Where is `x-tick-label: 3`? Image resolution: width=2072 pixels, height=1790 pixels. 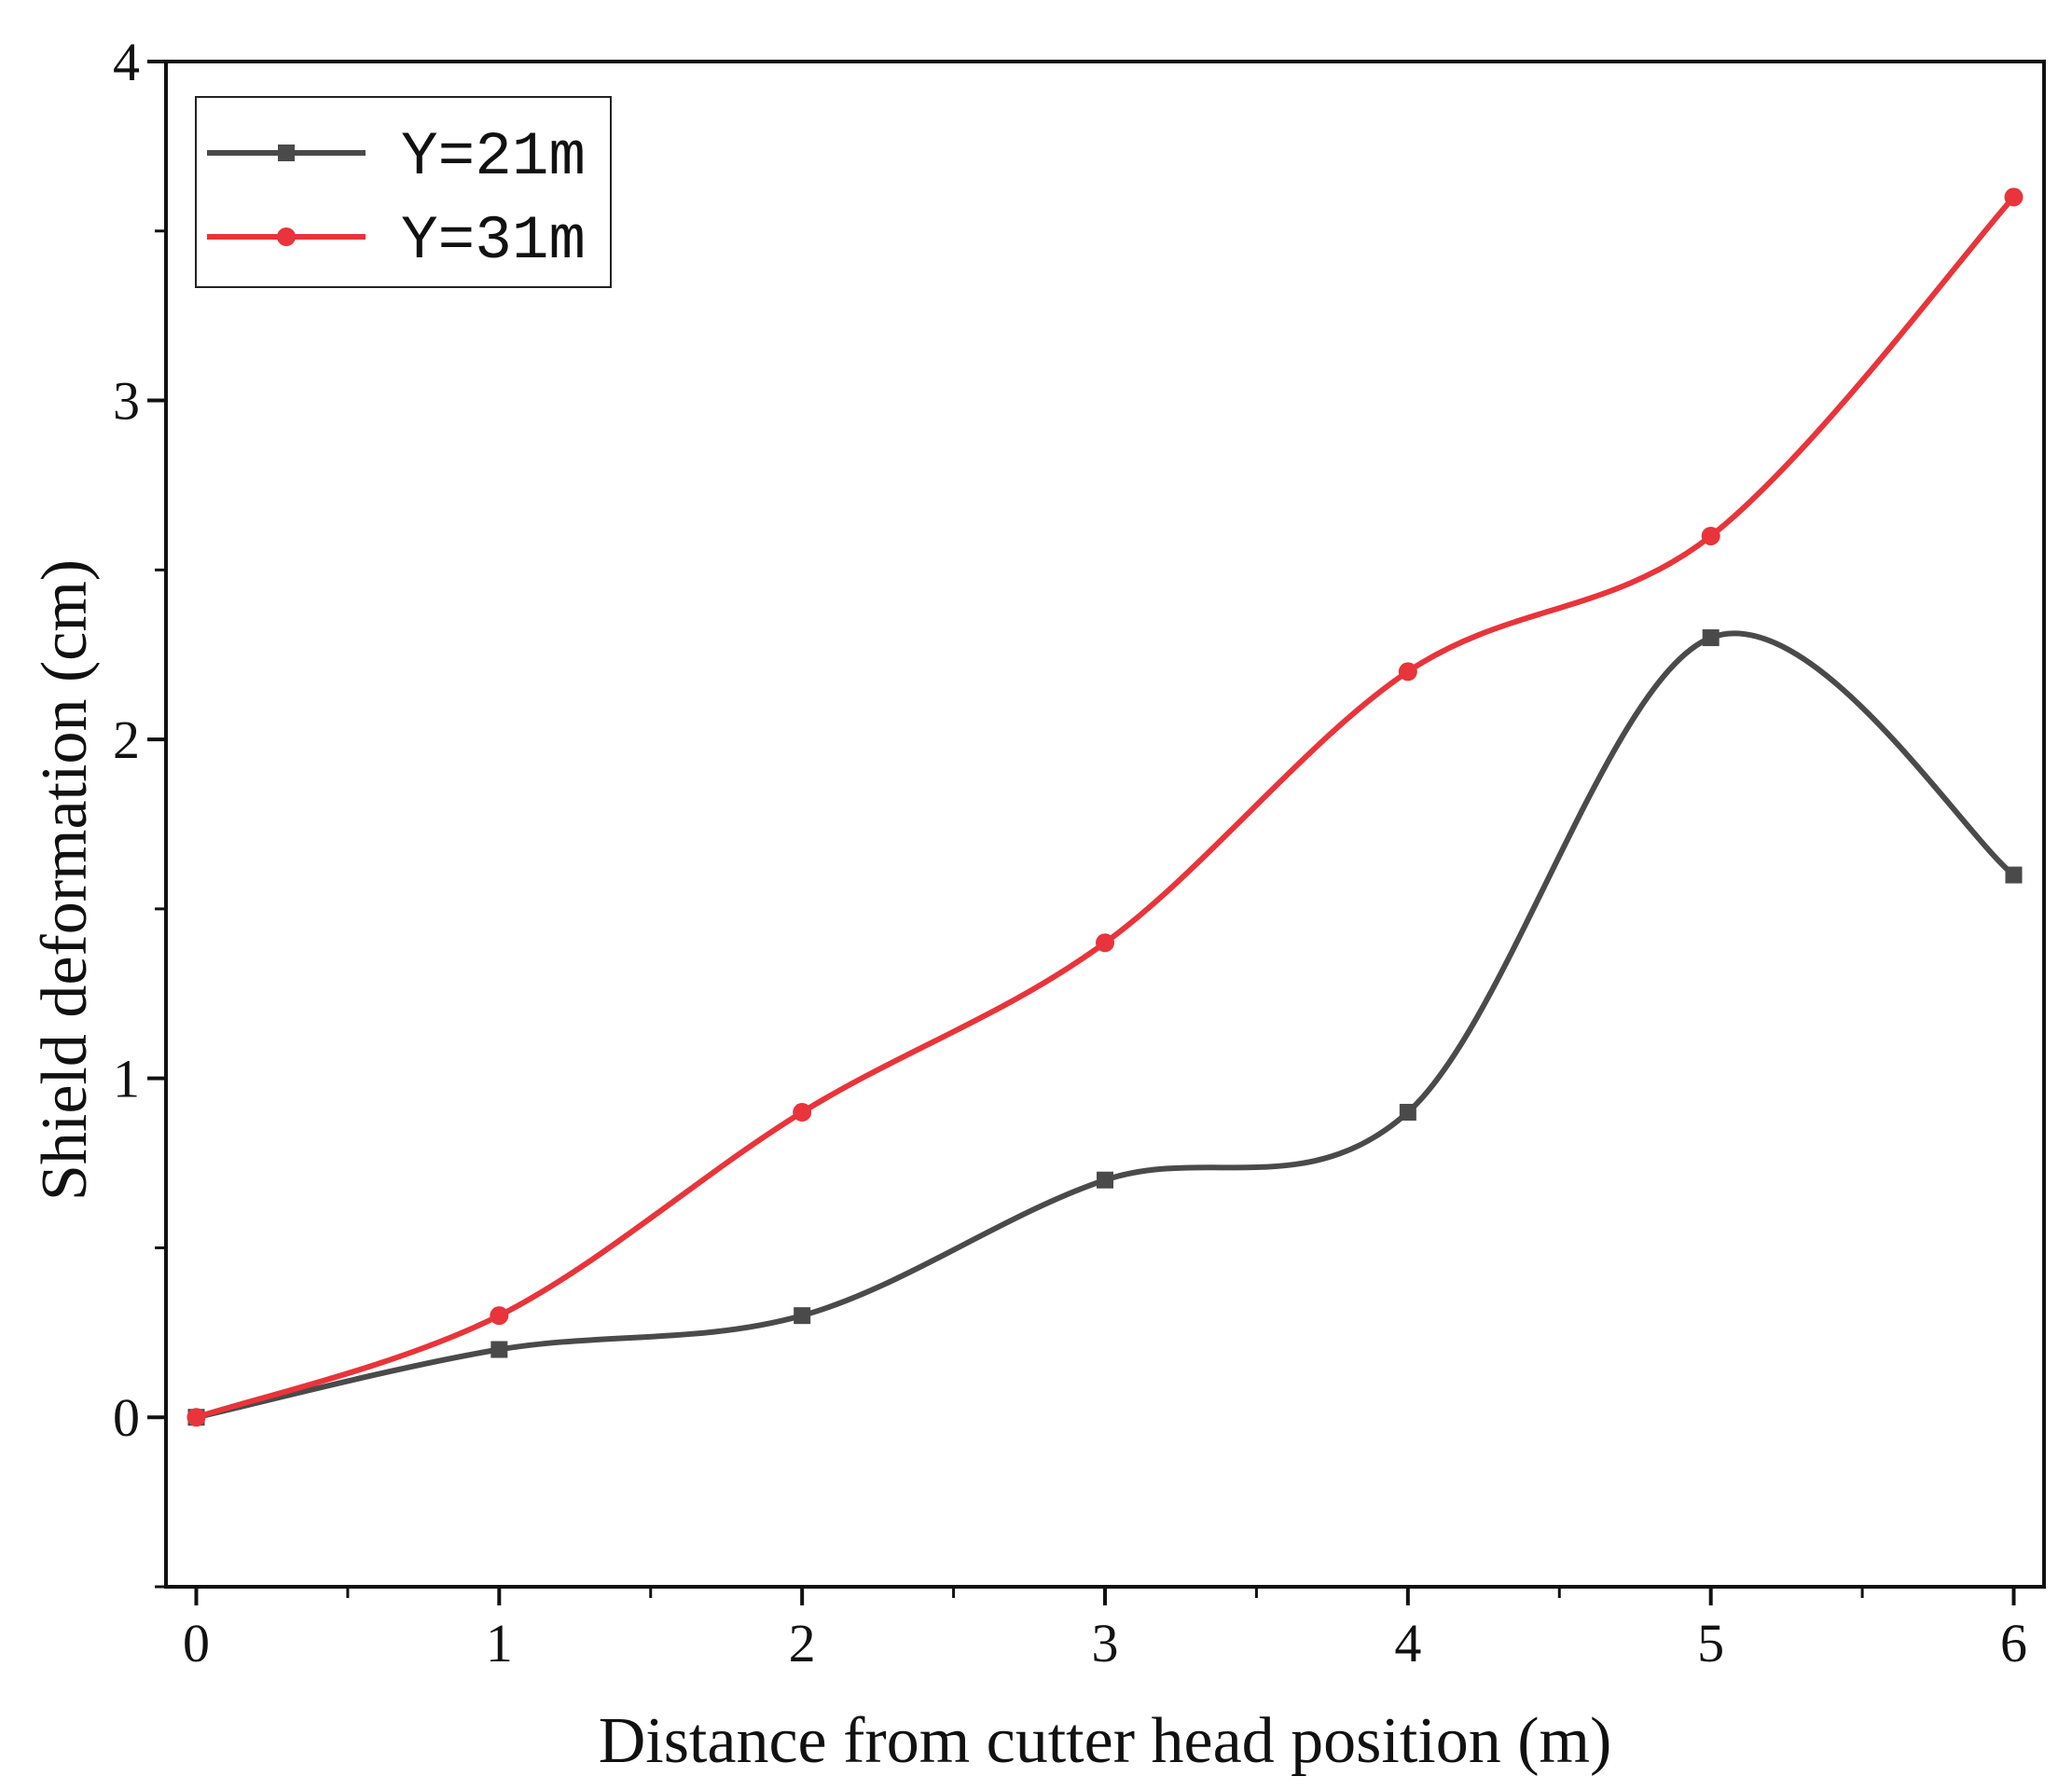
x-tick-label: 3 is located at coordinates (1105, 1643).